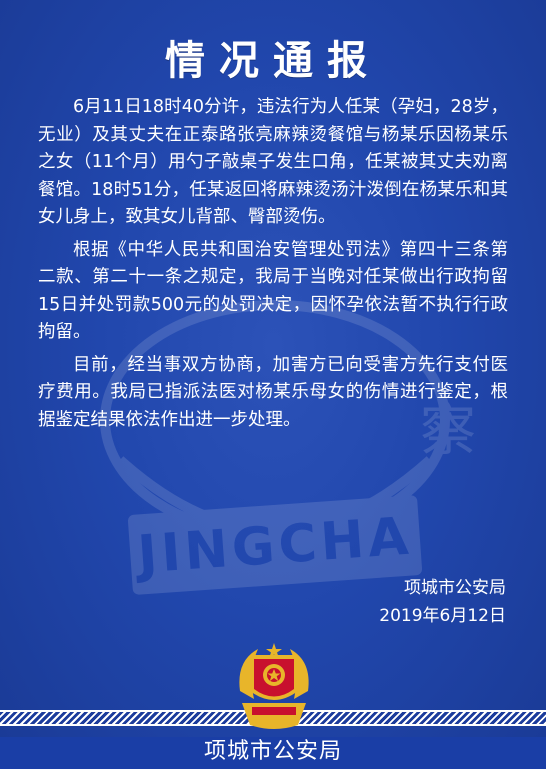  I want to click on footer-issuer-label: 项城市公安局, so click(272, 751).